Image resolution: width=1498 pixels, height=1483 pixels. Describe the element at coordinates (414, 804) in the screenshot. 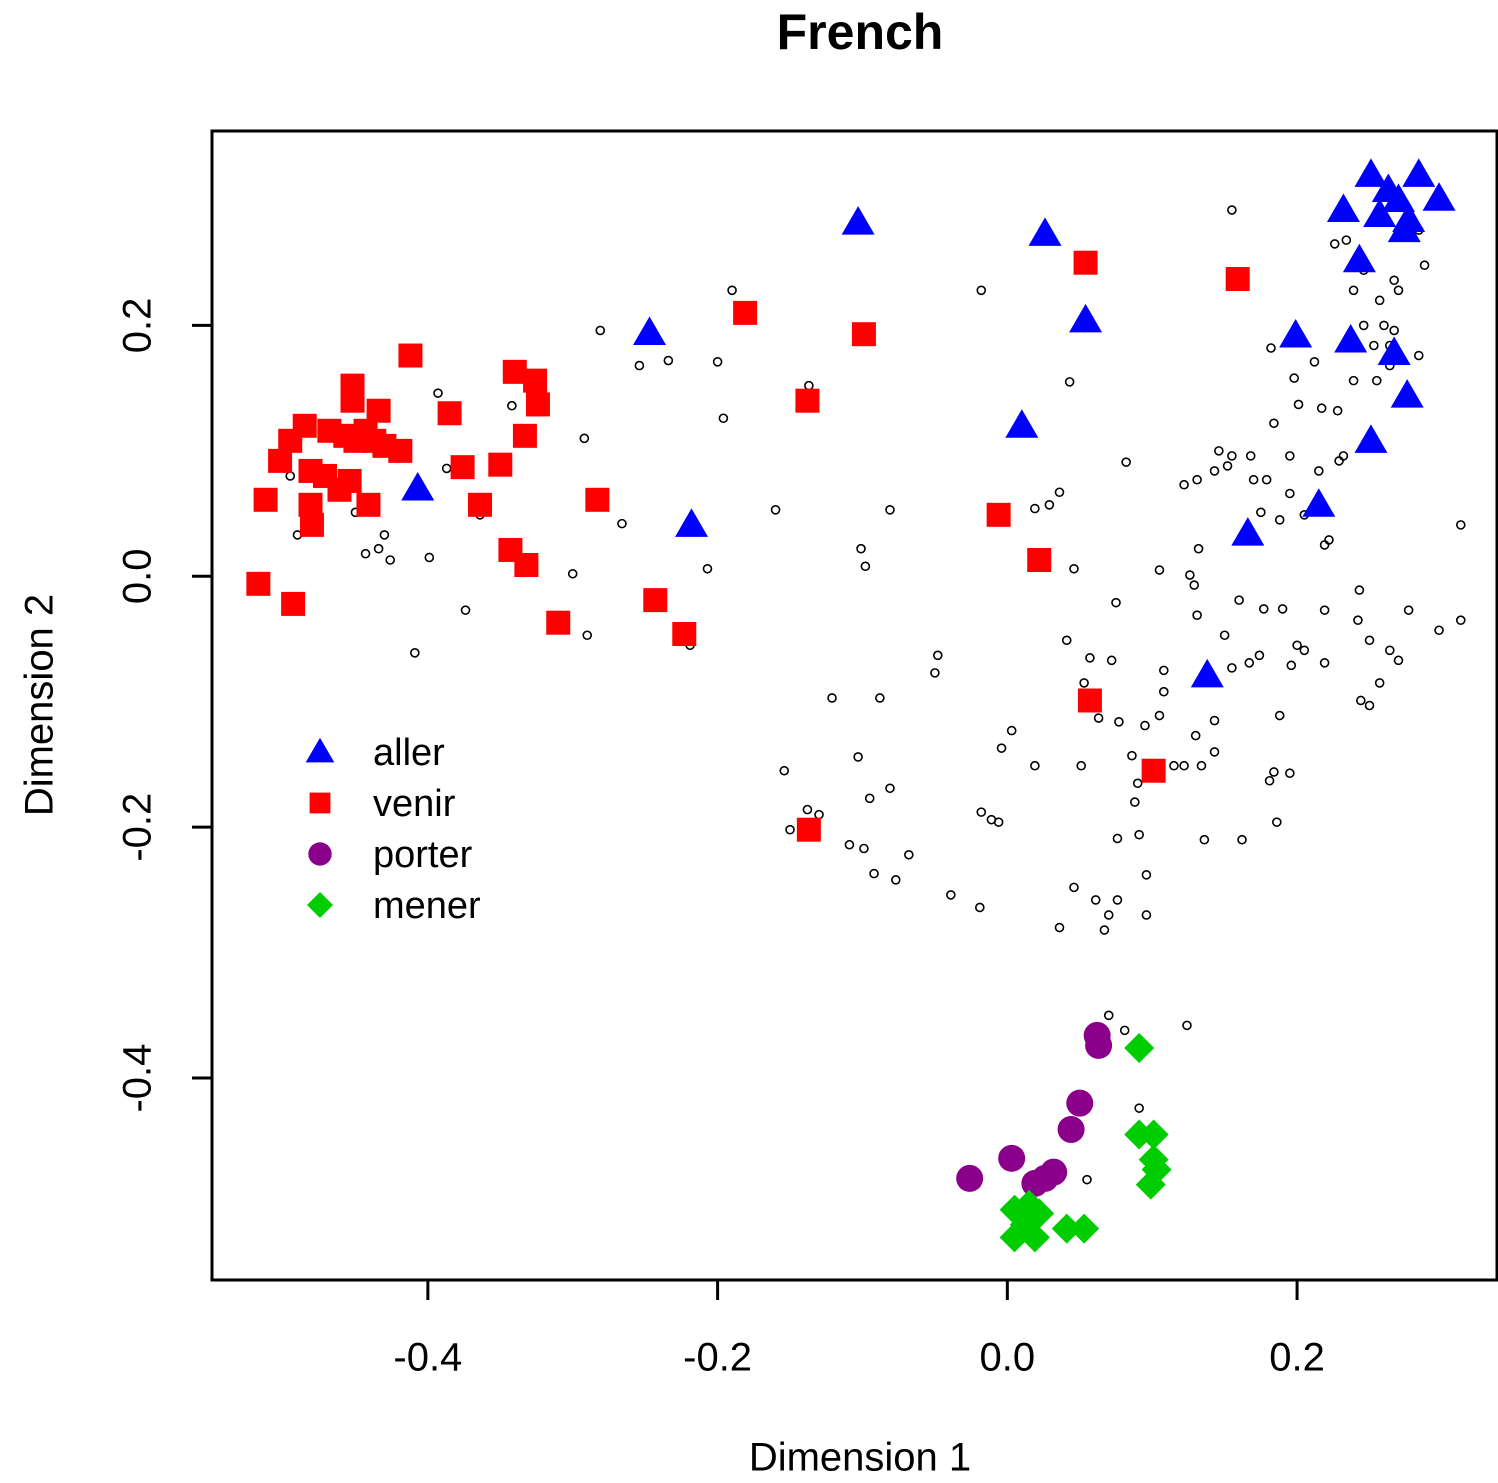

I see `legend-label: venir` at that location.